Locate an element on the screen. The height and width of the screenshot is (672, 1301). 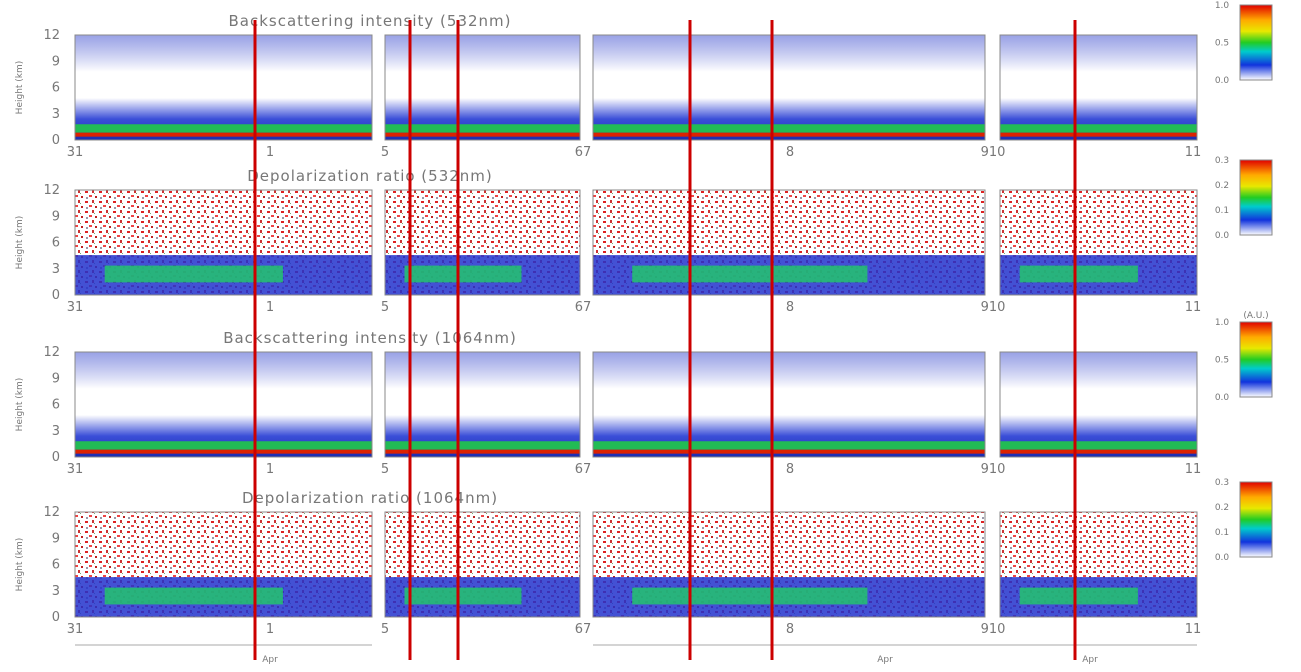
colorbar-label: 0.0 is located at coordinates (1222, 81).